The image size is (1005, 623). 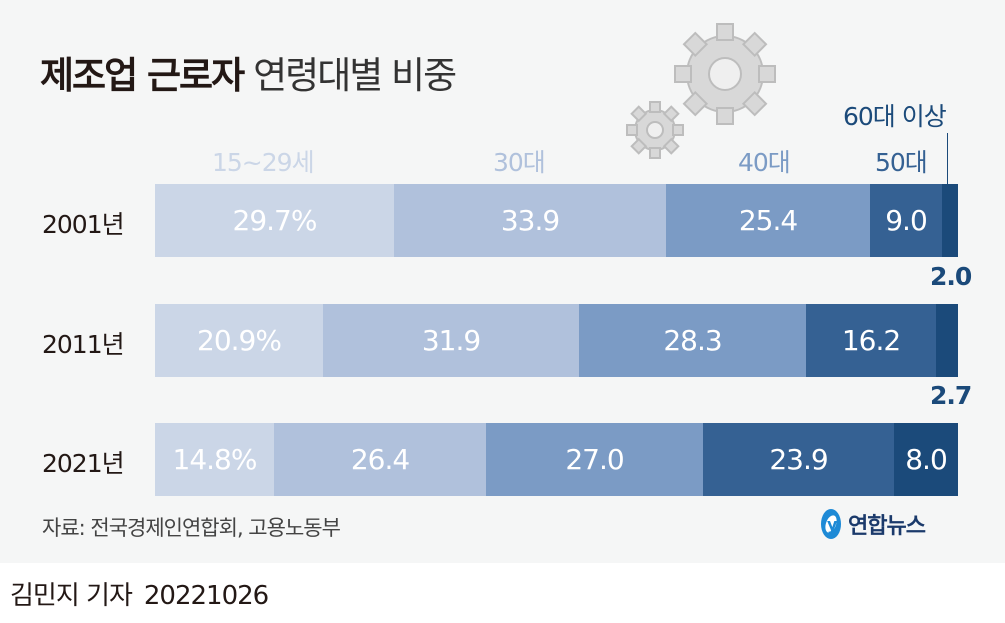 What do you see at coordinates (798, 459) in the screenshot?
I see `segment-50s: 23.9` at bounding box center [798, 459].